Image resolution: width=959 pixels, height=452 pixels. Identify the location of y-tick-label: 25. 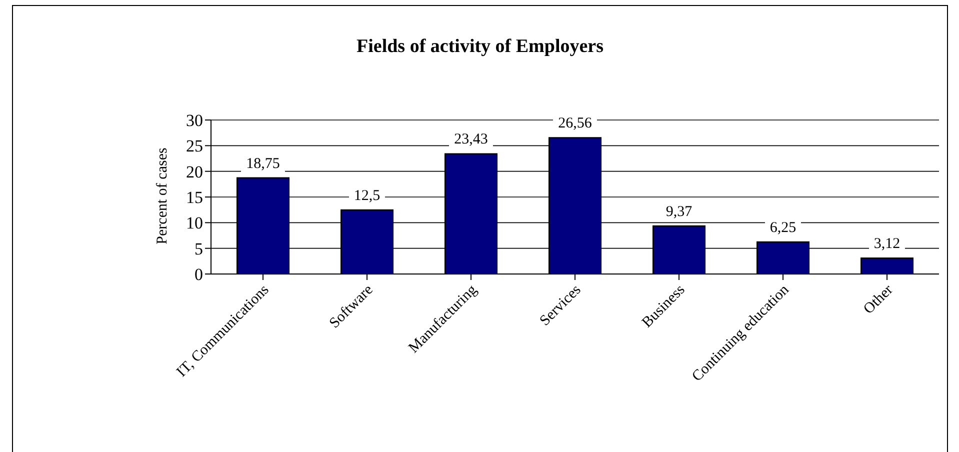
(194, 146).